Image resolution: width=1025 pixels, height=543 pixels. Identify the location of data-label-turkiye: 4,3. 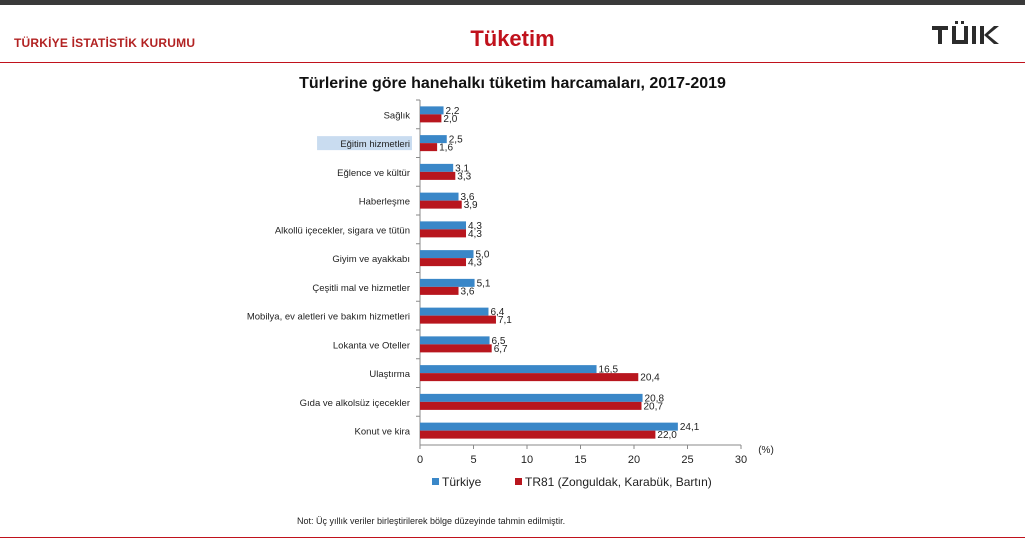
(475, 226).